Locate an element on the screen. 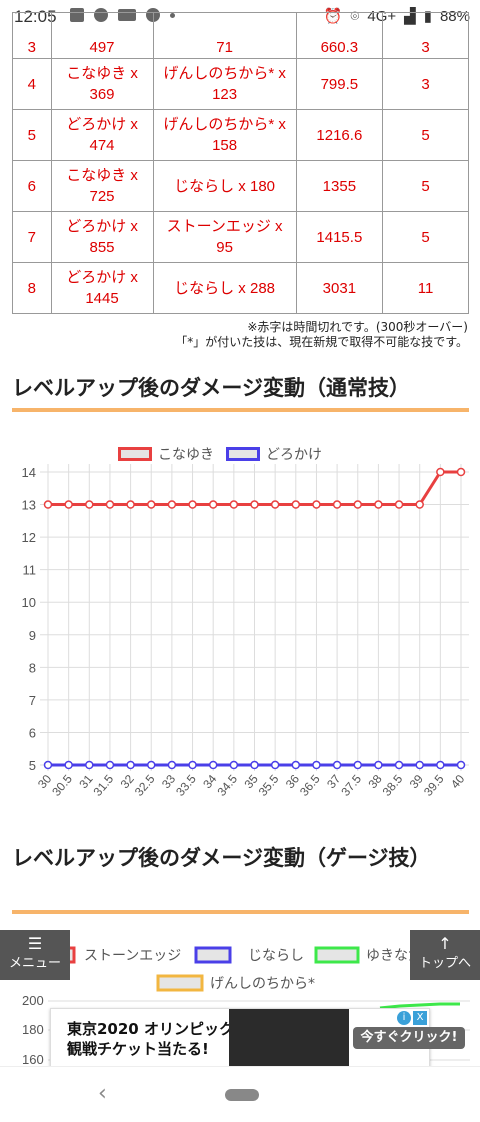  ad-info-icon: i is located at coordinates (404, 1018).